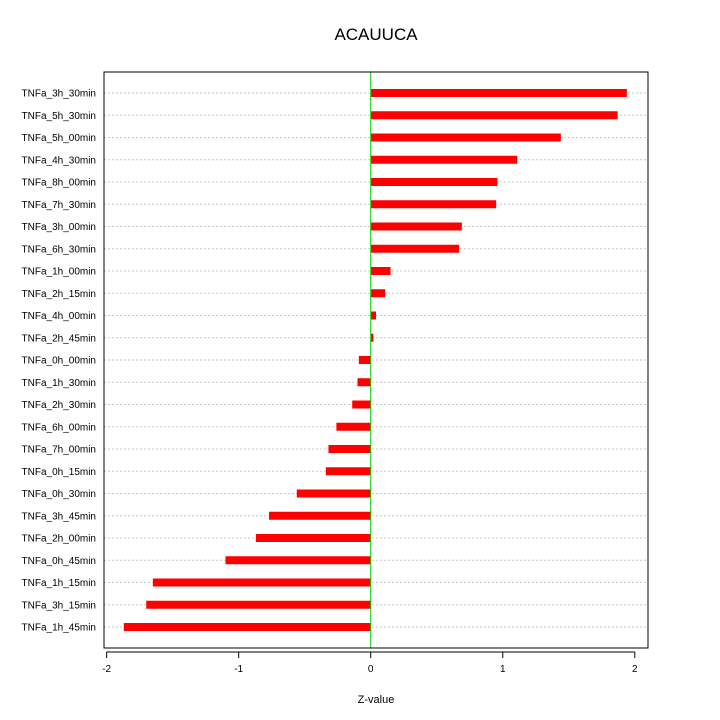 The width and height of the screenshot is (720, 720). What do you see at coordinates (59, 183) in the screenshot?
I see `y-tick-label: TNFa_8h_00min` at bounding box center [59, 183].